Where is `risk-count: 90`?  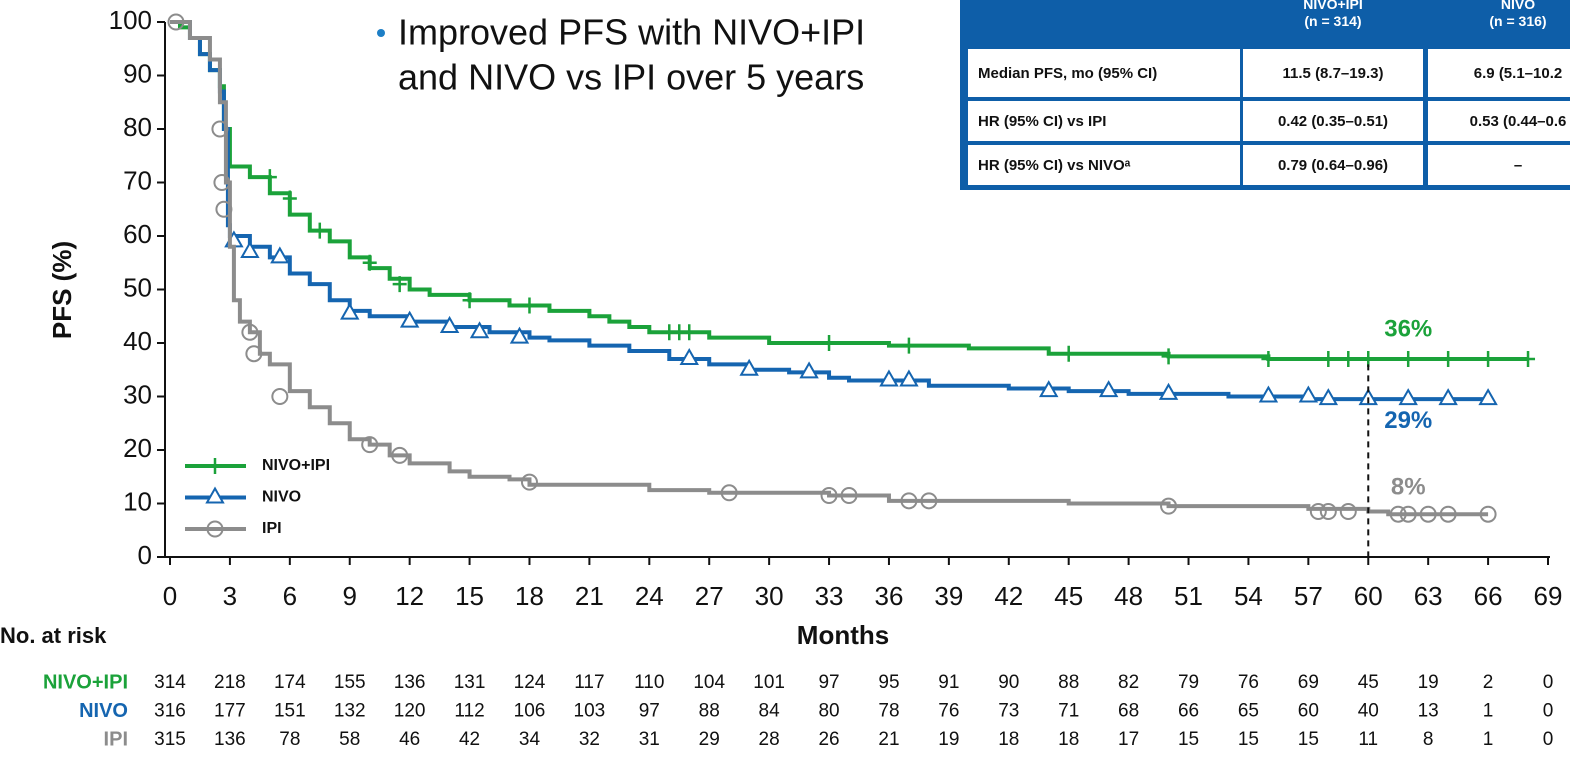
risk-count: 90 is located at coordinates (1008, 682).